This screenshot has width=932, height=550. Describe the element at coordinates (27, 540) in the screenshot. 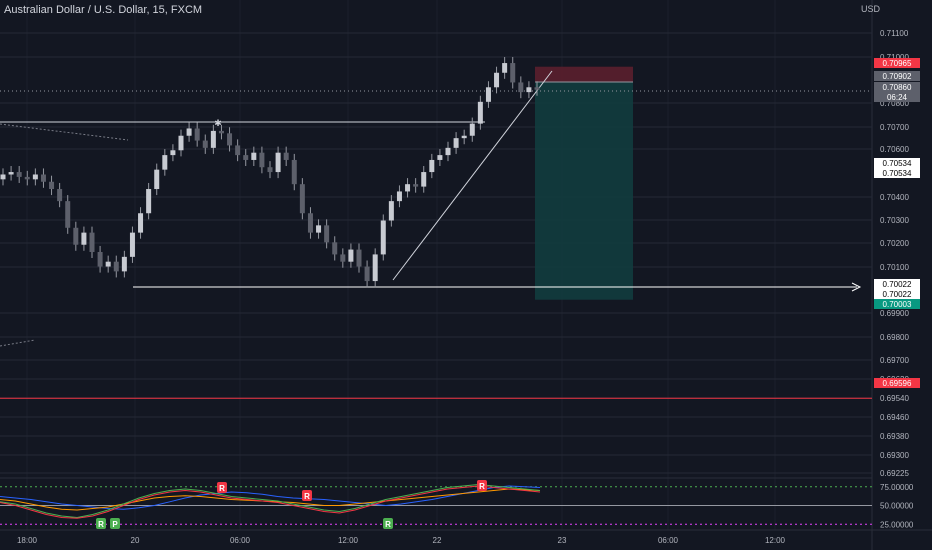

I see `x-tick-label: 18:00` at that location.